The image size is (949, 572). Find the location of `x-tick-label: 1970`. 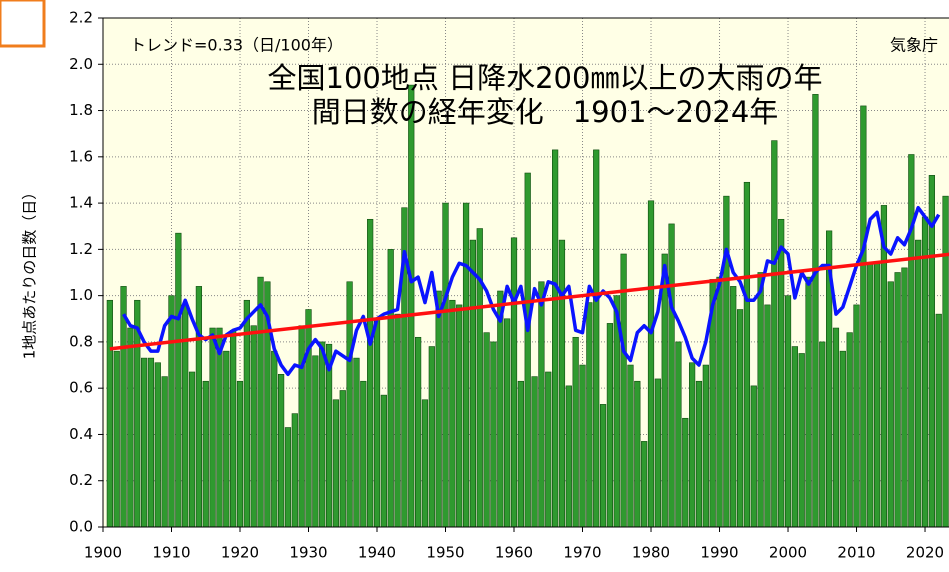

x-tick-label: 1970 is located at coordinates (582, 553).